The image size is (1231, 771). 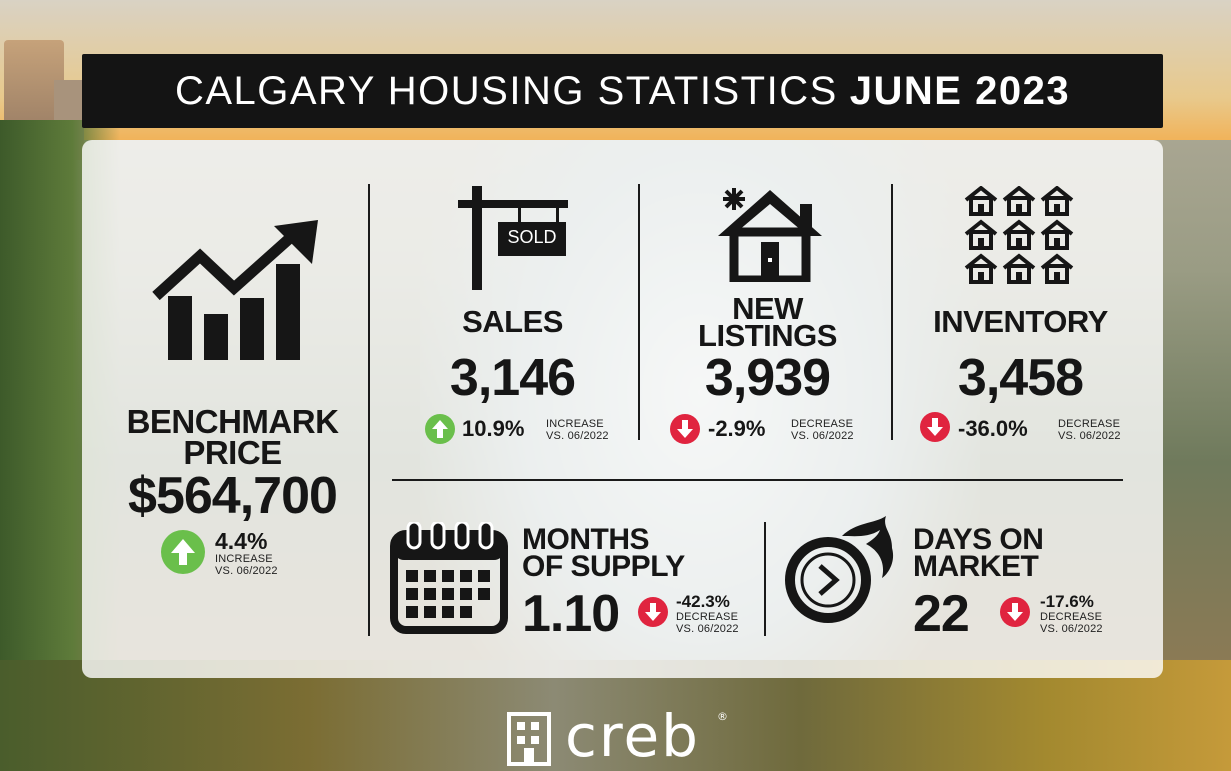 What do you see at coordinates (232, 452) in the screenshot?
I see `benchmark-label-line2: PRICE` at bounding box center [232, 452].